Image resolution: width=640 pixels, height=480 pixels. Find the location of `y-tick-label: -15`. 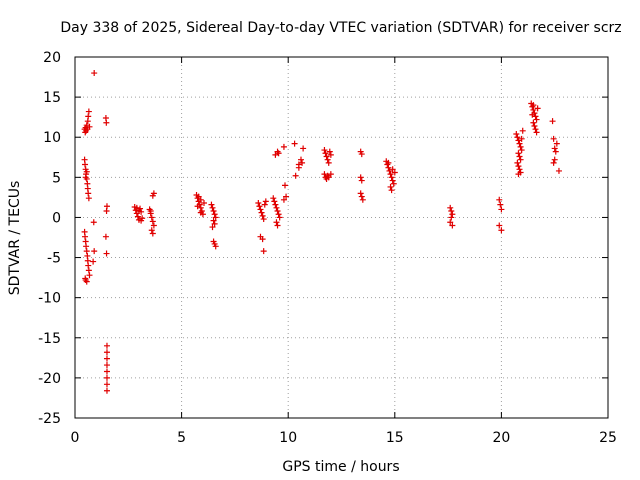

y-tick-label: -15 is located at coordinates (49, 339).